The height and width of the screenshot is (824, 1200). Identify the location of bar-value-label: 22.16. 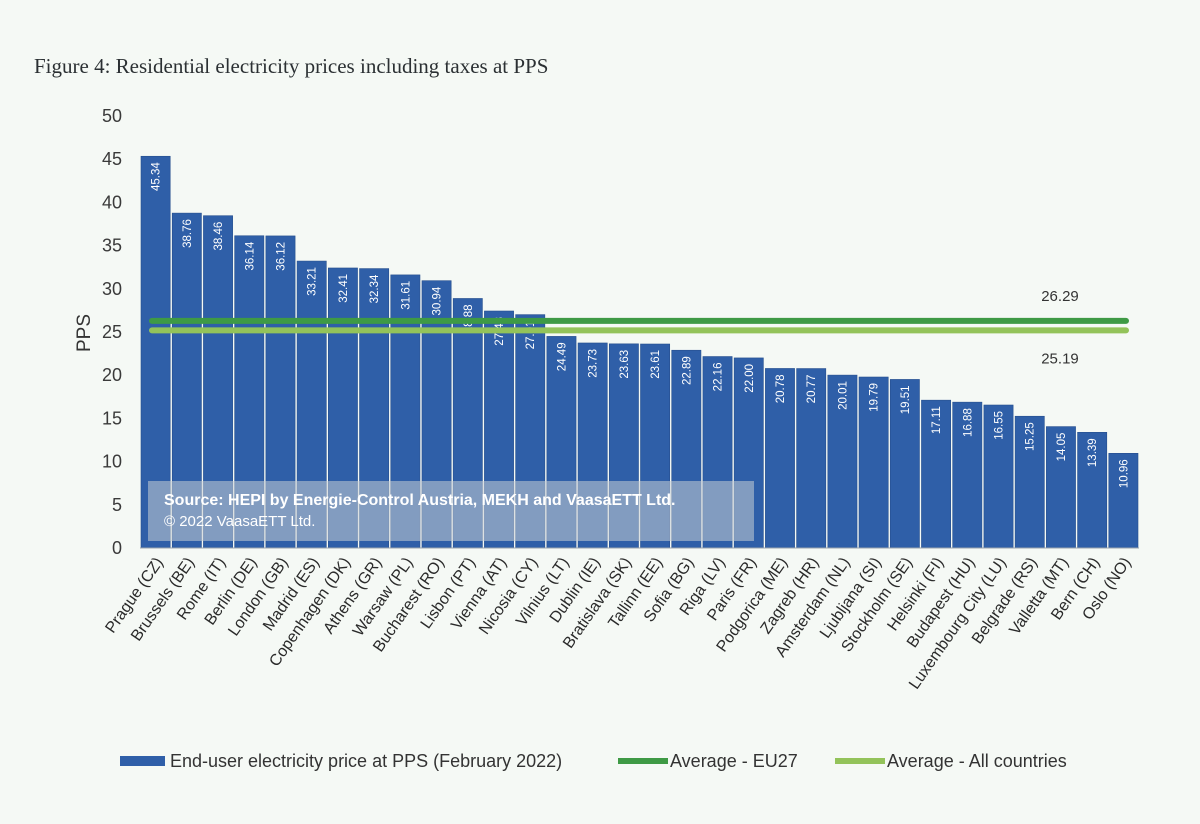
(719, 377).